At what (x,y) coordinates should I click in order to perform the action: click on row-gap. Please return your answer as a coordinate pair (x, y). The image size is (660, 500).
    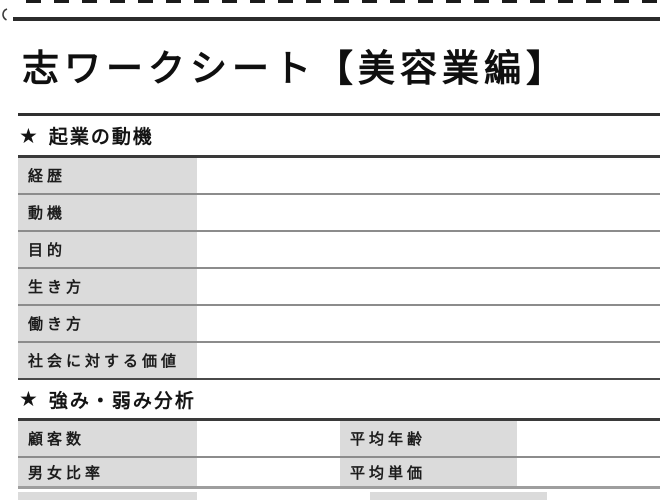
    Looking at the image, I should click on (339, 490).